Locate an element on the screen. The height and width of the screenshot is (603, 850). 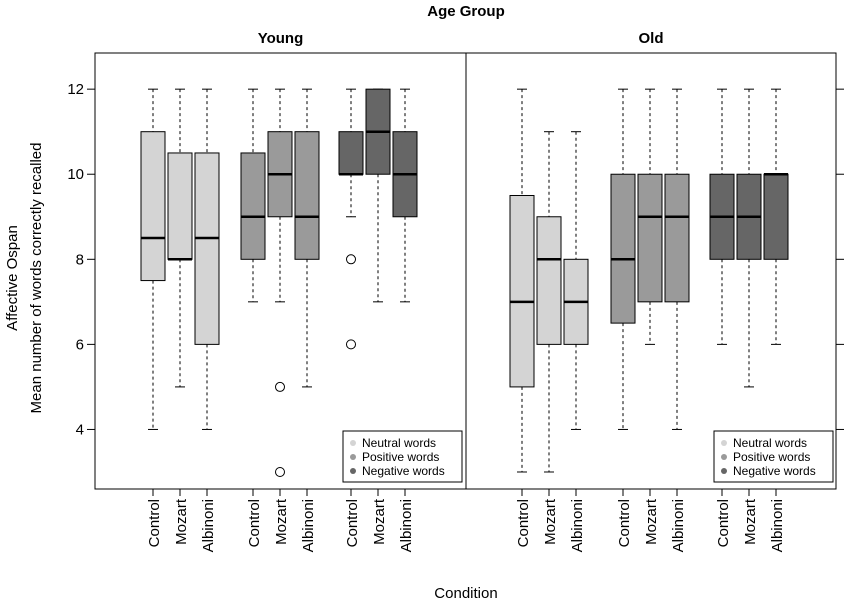
box-young-negative-words-control is located at coordinates (351, 219).